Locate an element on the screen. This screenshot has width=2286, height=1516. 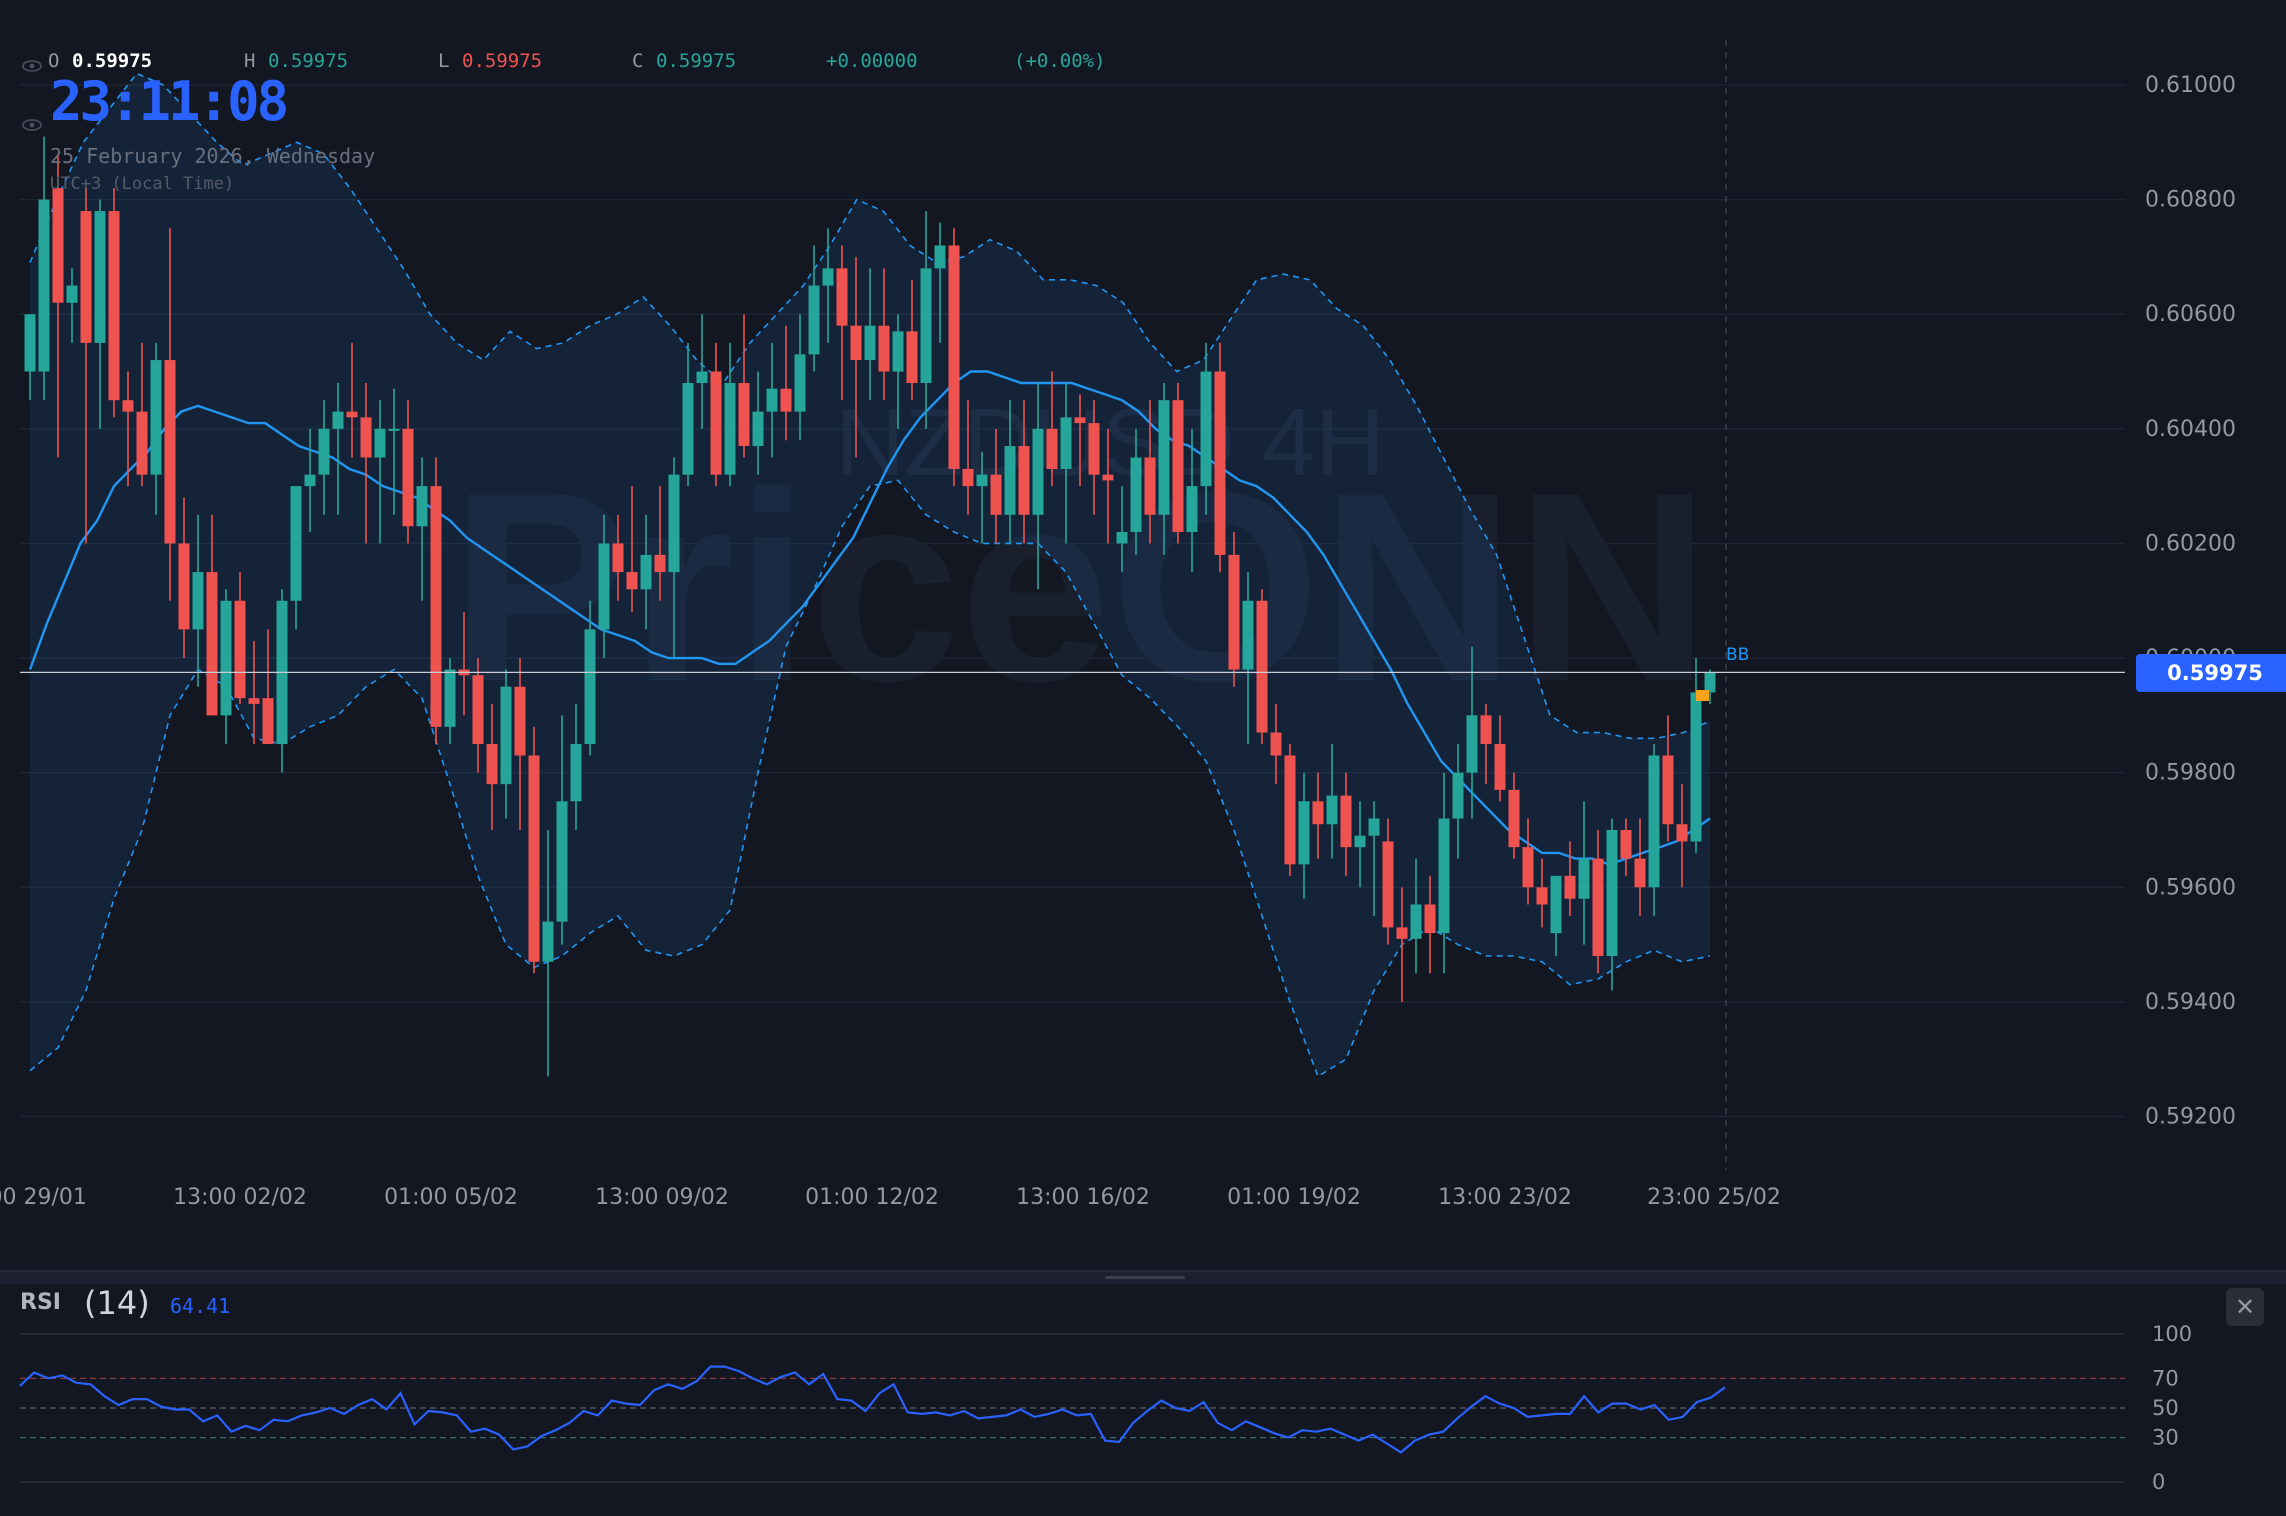
rsi-label: RSI is located at coordinates (40, 1302).